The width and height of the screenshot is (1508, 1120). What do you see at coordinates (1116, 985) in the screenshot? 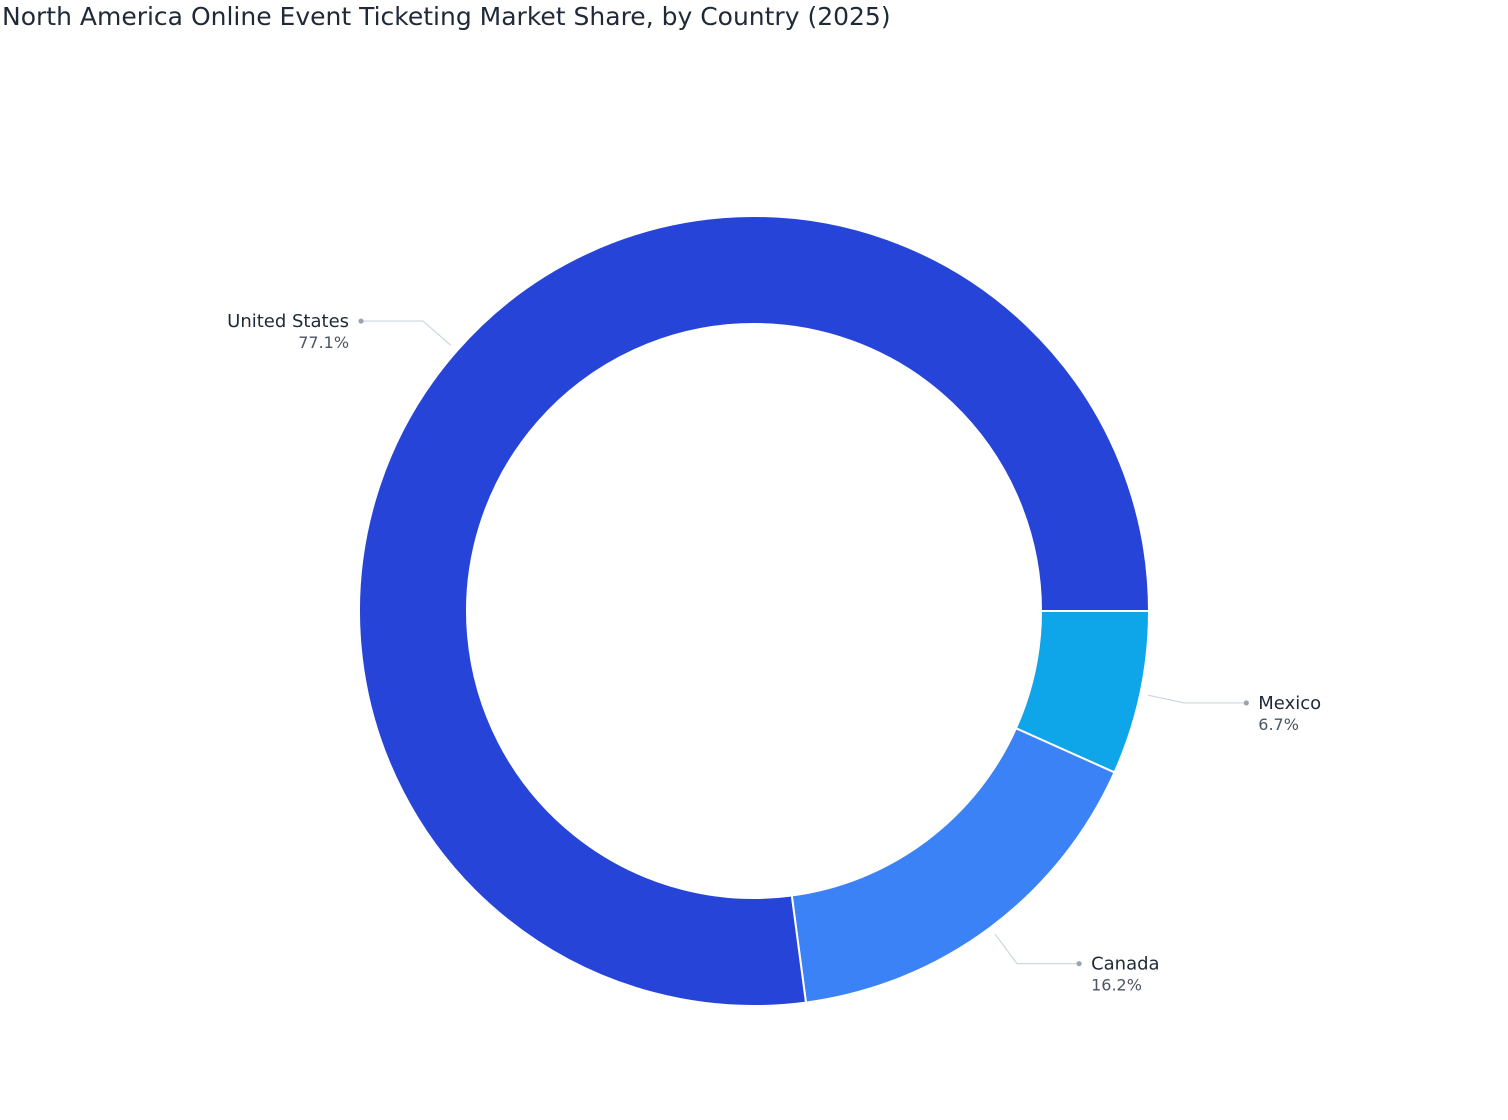
I see `label-value-canada: 16.2%` at bounding box center [1116, 985].